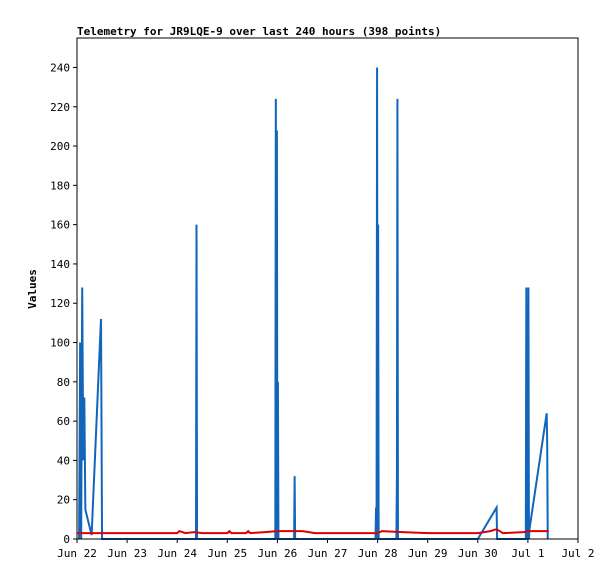 Image resolution: width=615 pixels, height=579 pixels. I want to click on x-tick-label: Jun 24, so click(177, 553).